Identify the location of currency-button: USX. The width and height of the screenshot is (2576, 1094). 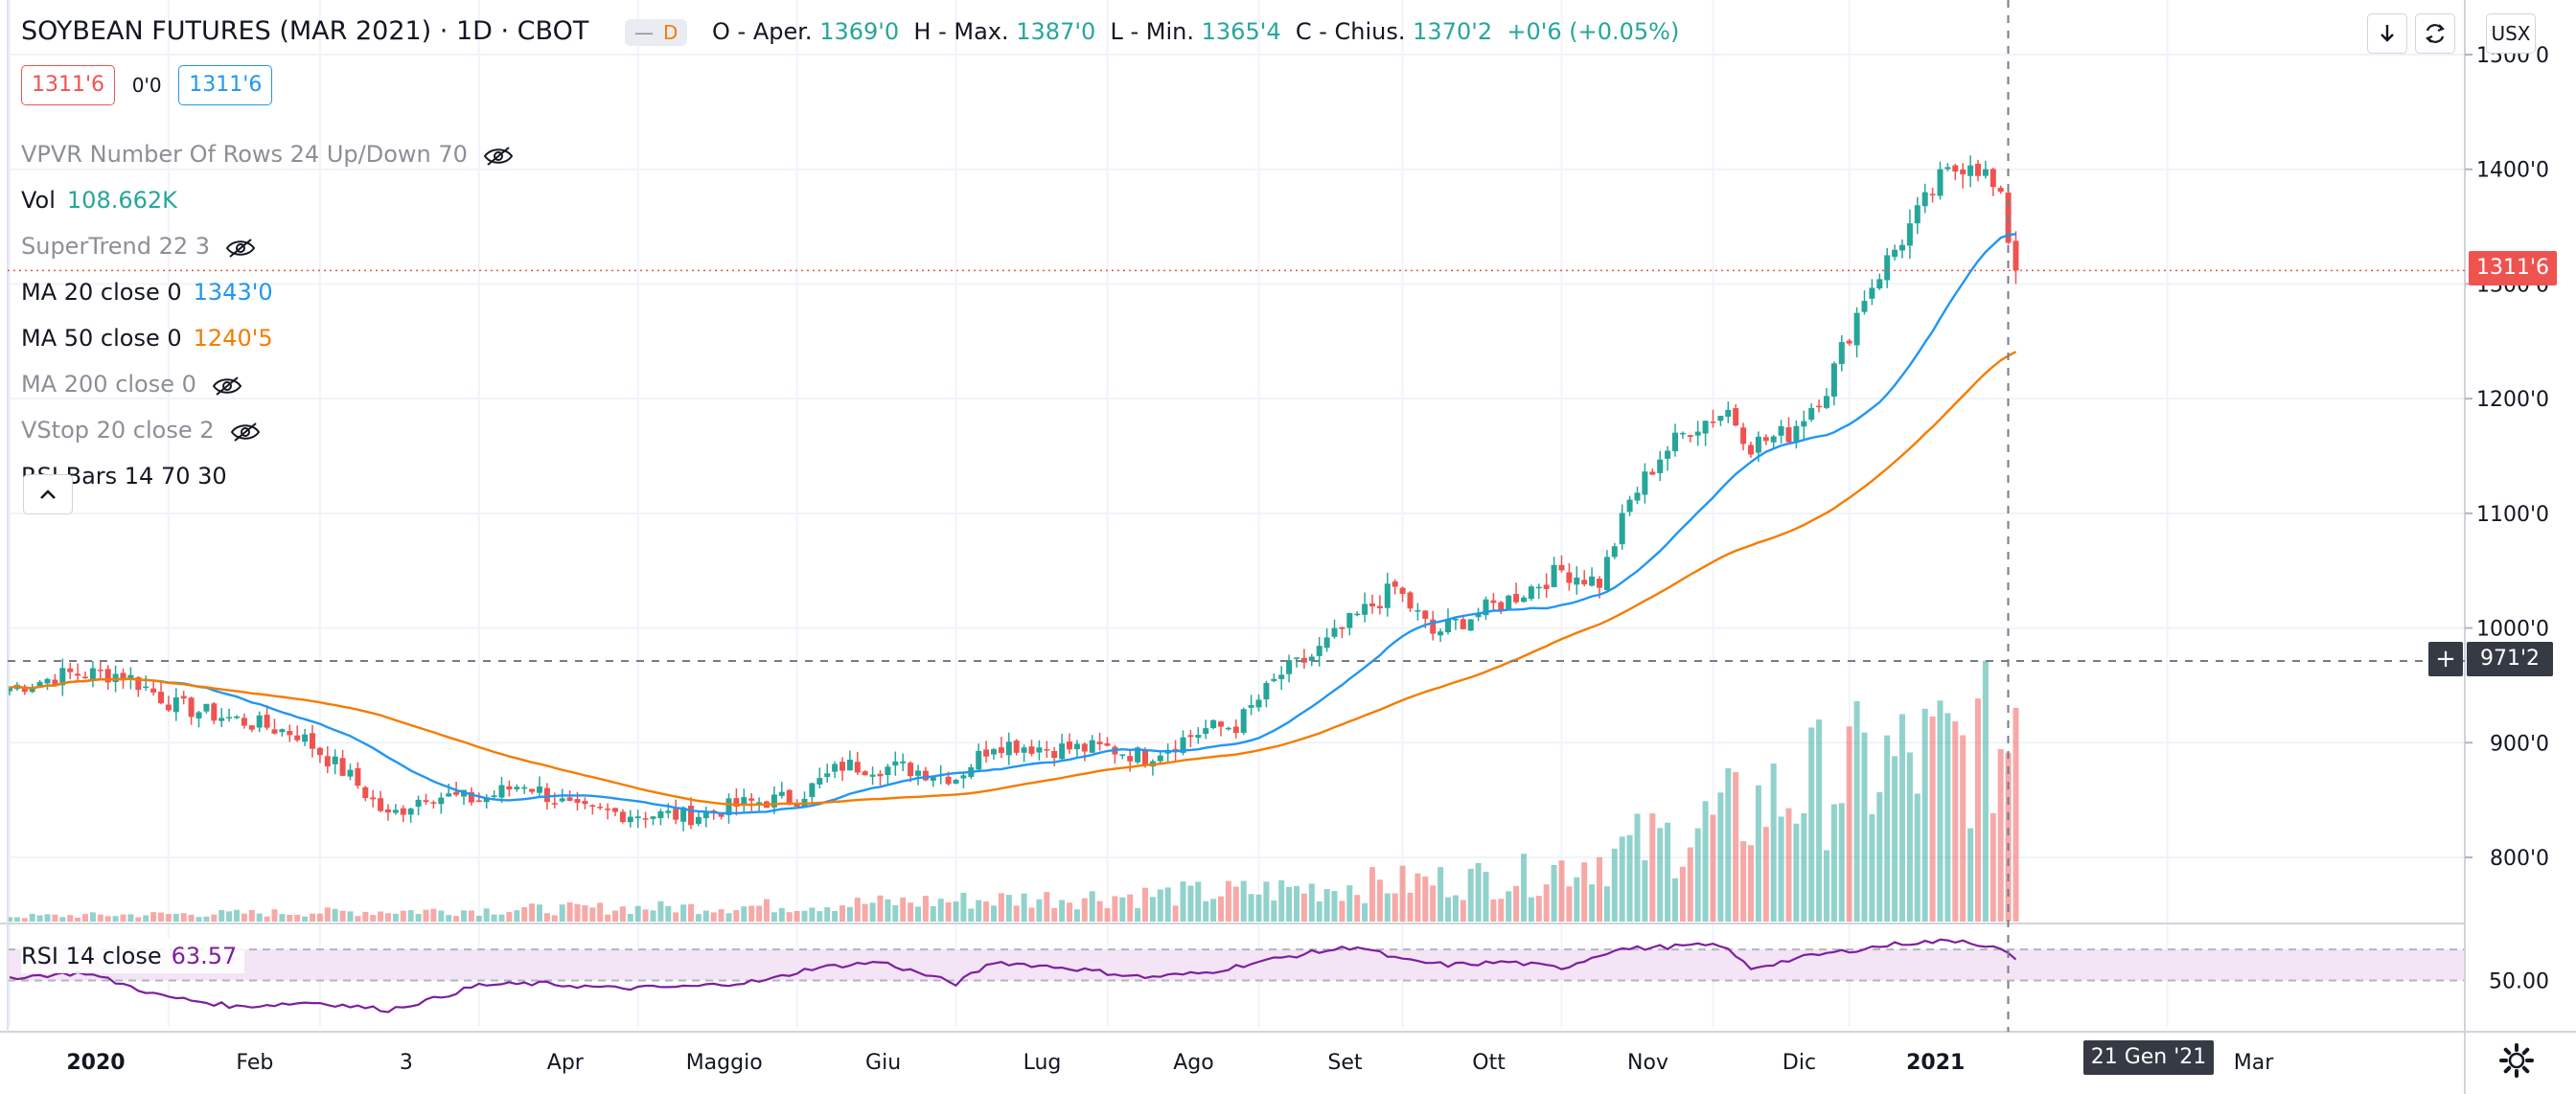
(2511, 33).